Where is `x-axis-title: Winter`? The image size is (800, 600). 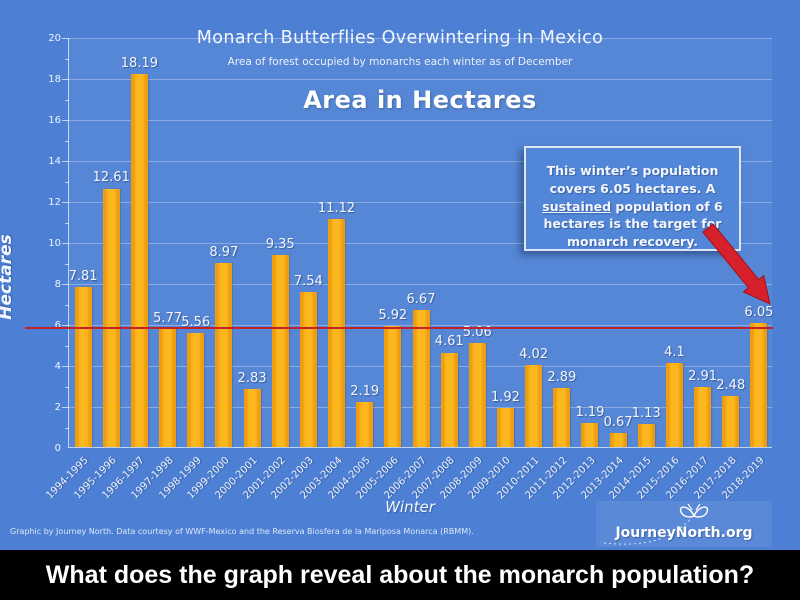 x-axis-title: Winter is located at coordinates (410, 507).